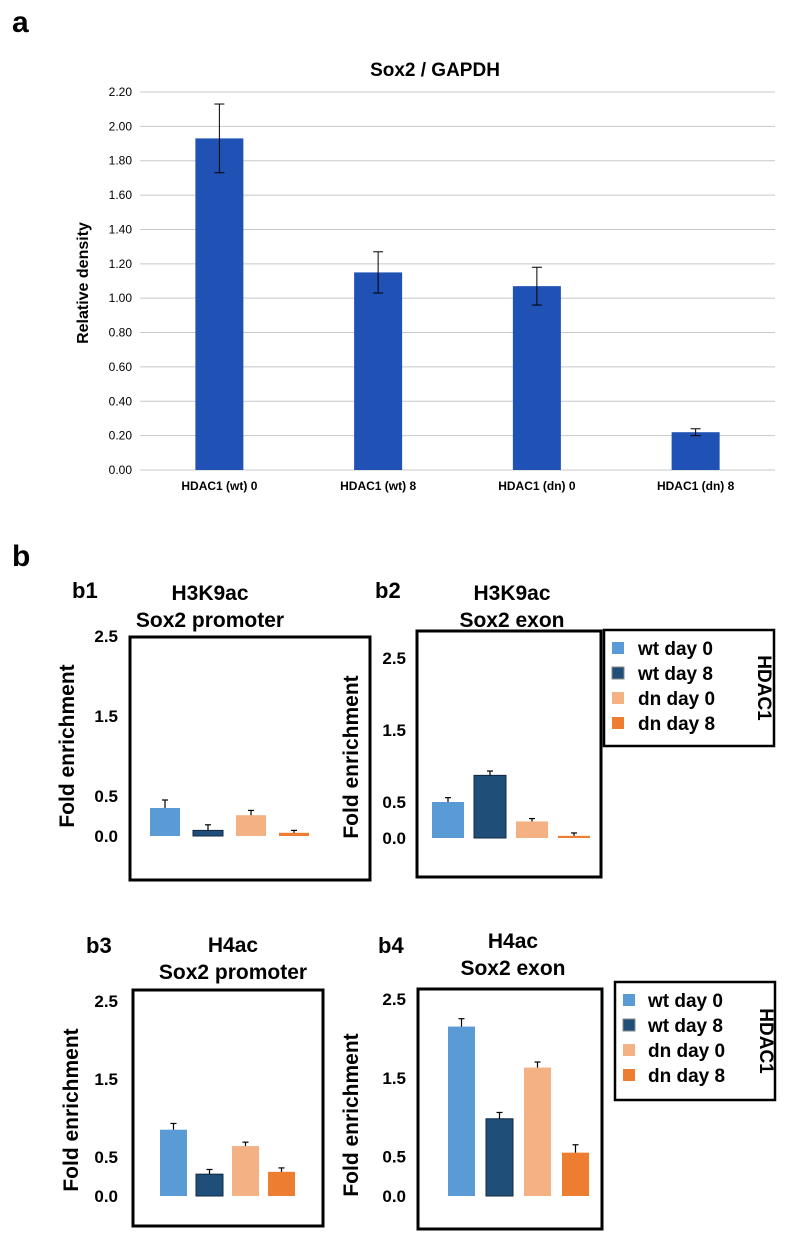 This screenshot has height=1250, width=800. What do you see at coordinates (121, 264) in the screenshot?
I see `chart-a-ytick-label: 1.20` at bounding box center [121, 264].